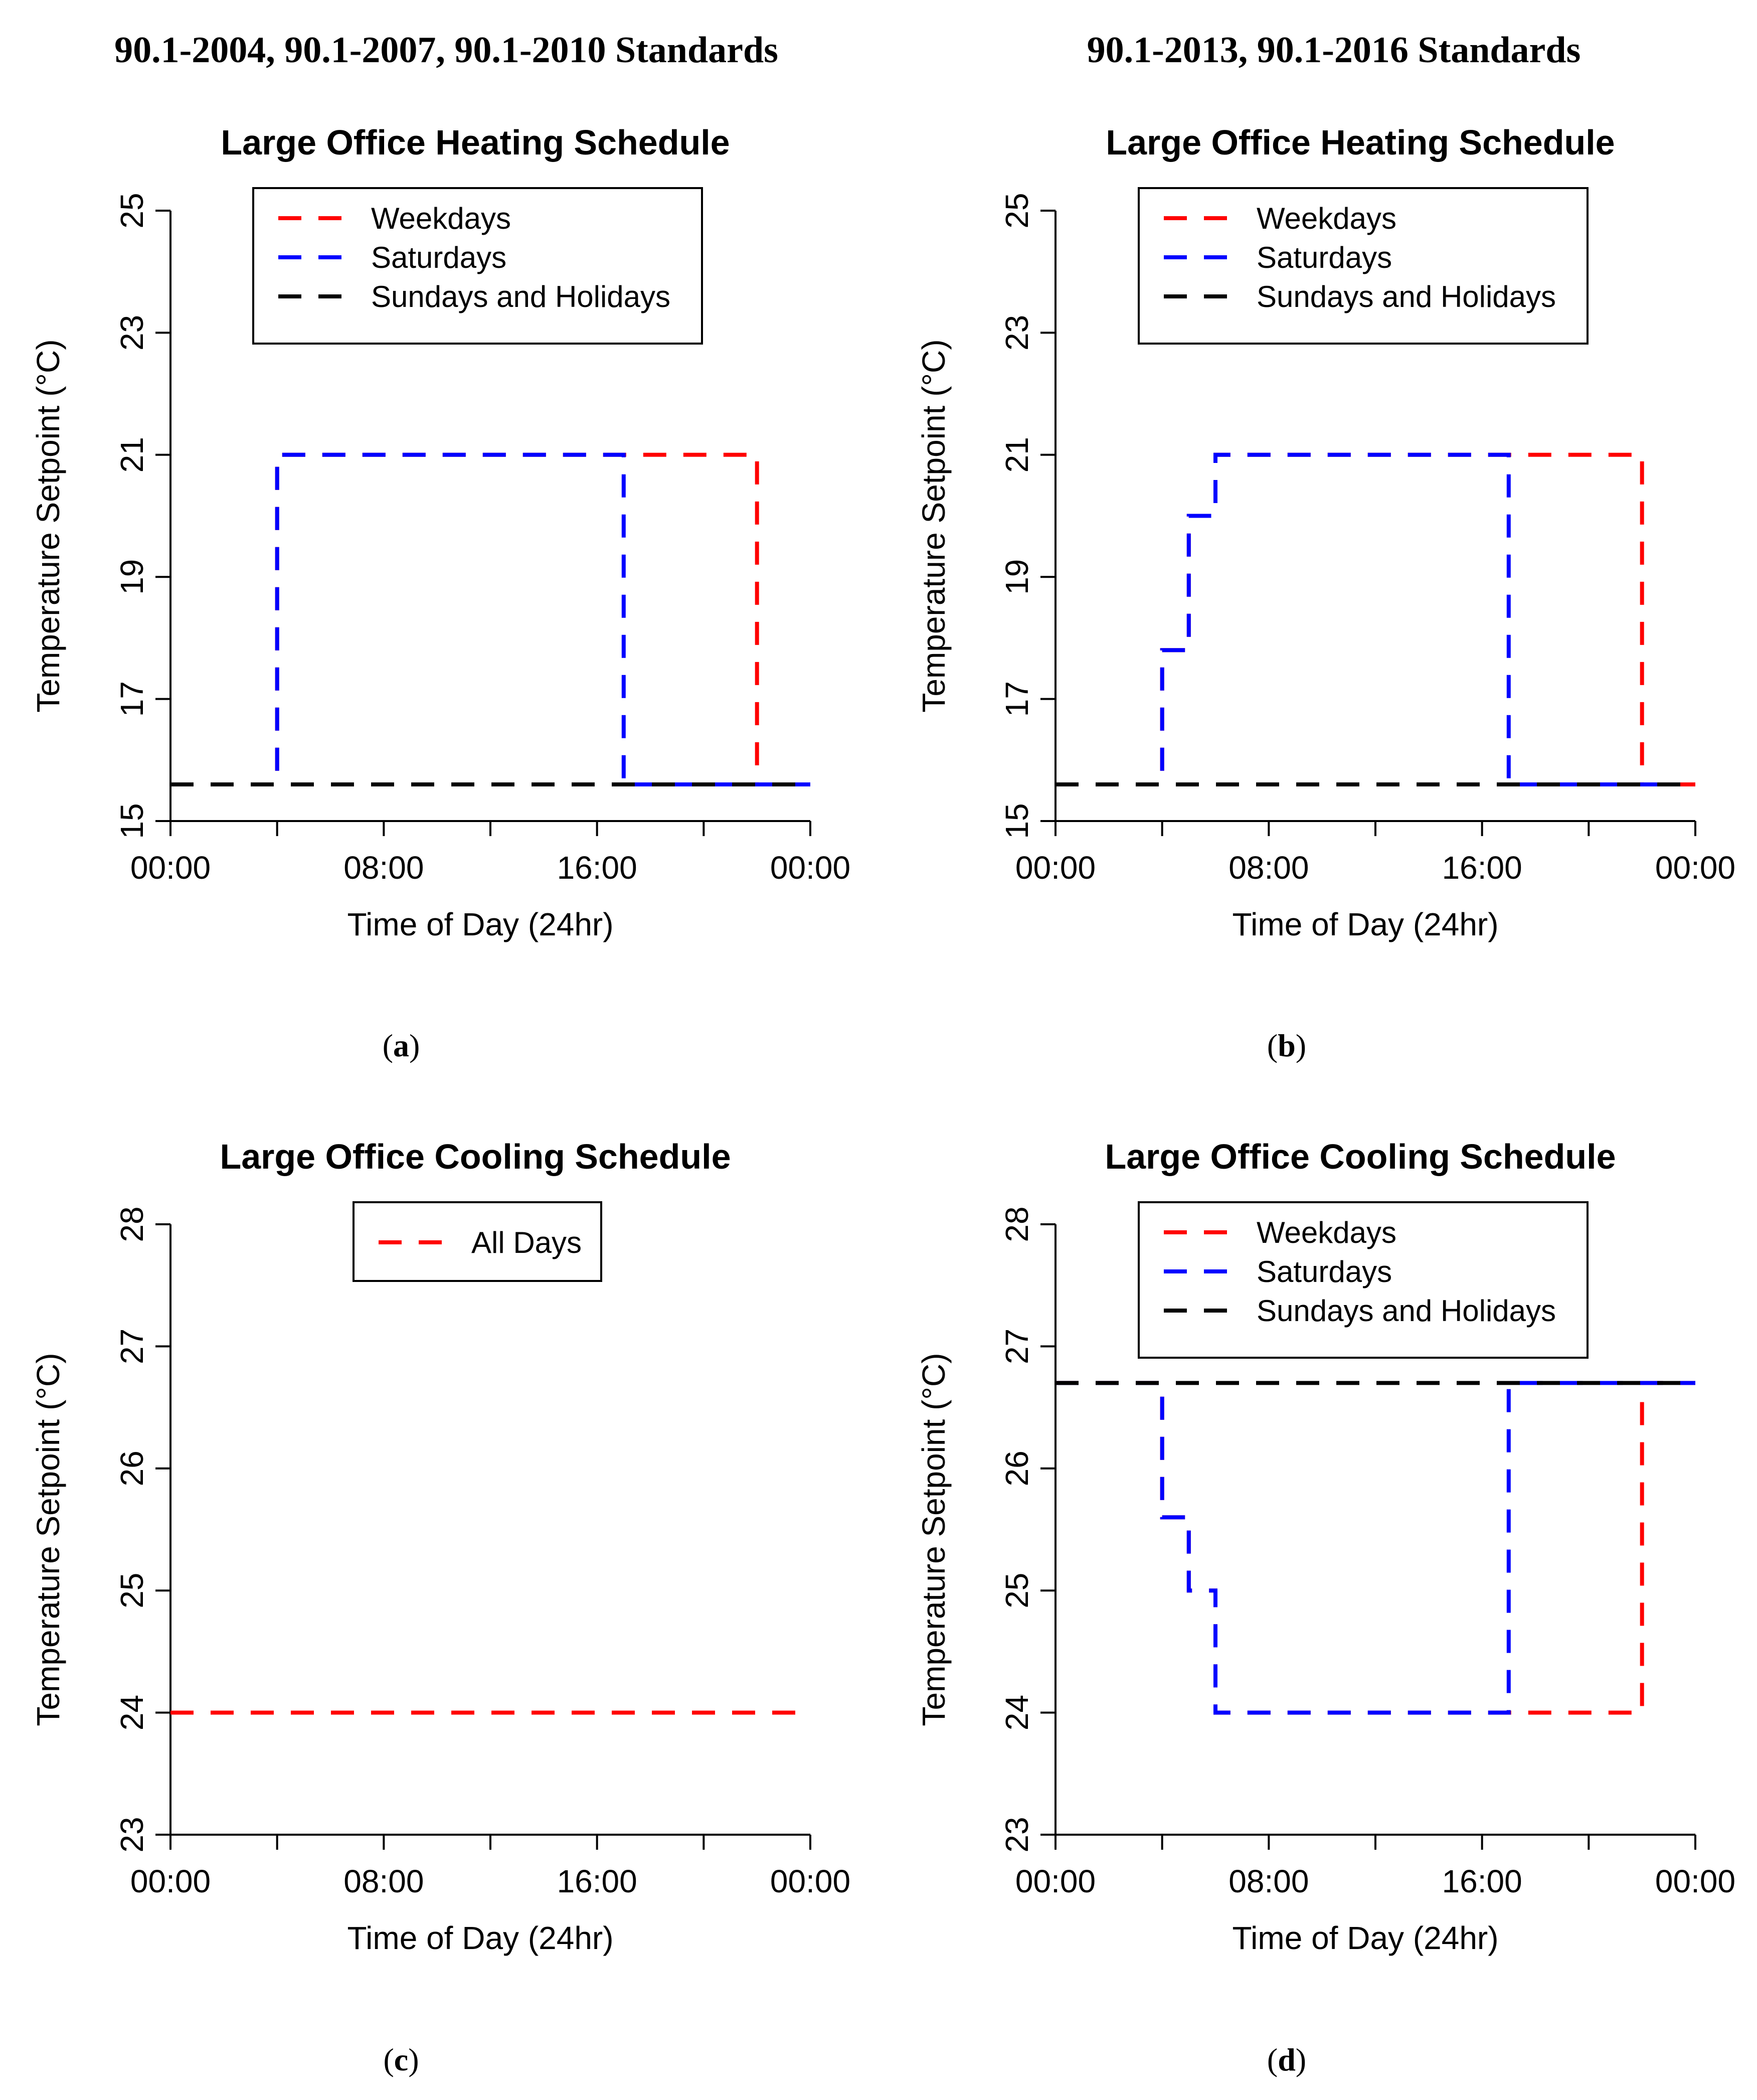 This screenshot has height=2100, width=1757. What do you see at coordinates (1287, 2060) in the screenshot?
I see `panel-label-d: (d)` at bounding box center [1287, 2060].